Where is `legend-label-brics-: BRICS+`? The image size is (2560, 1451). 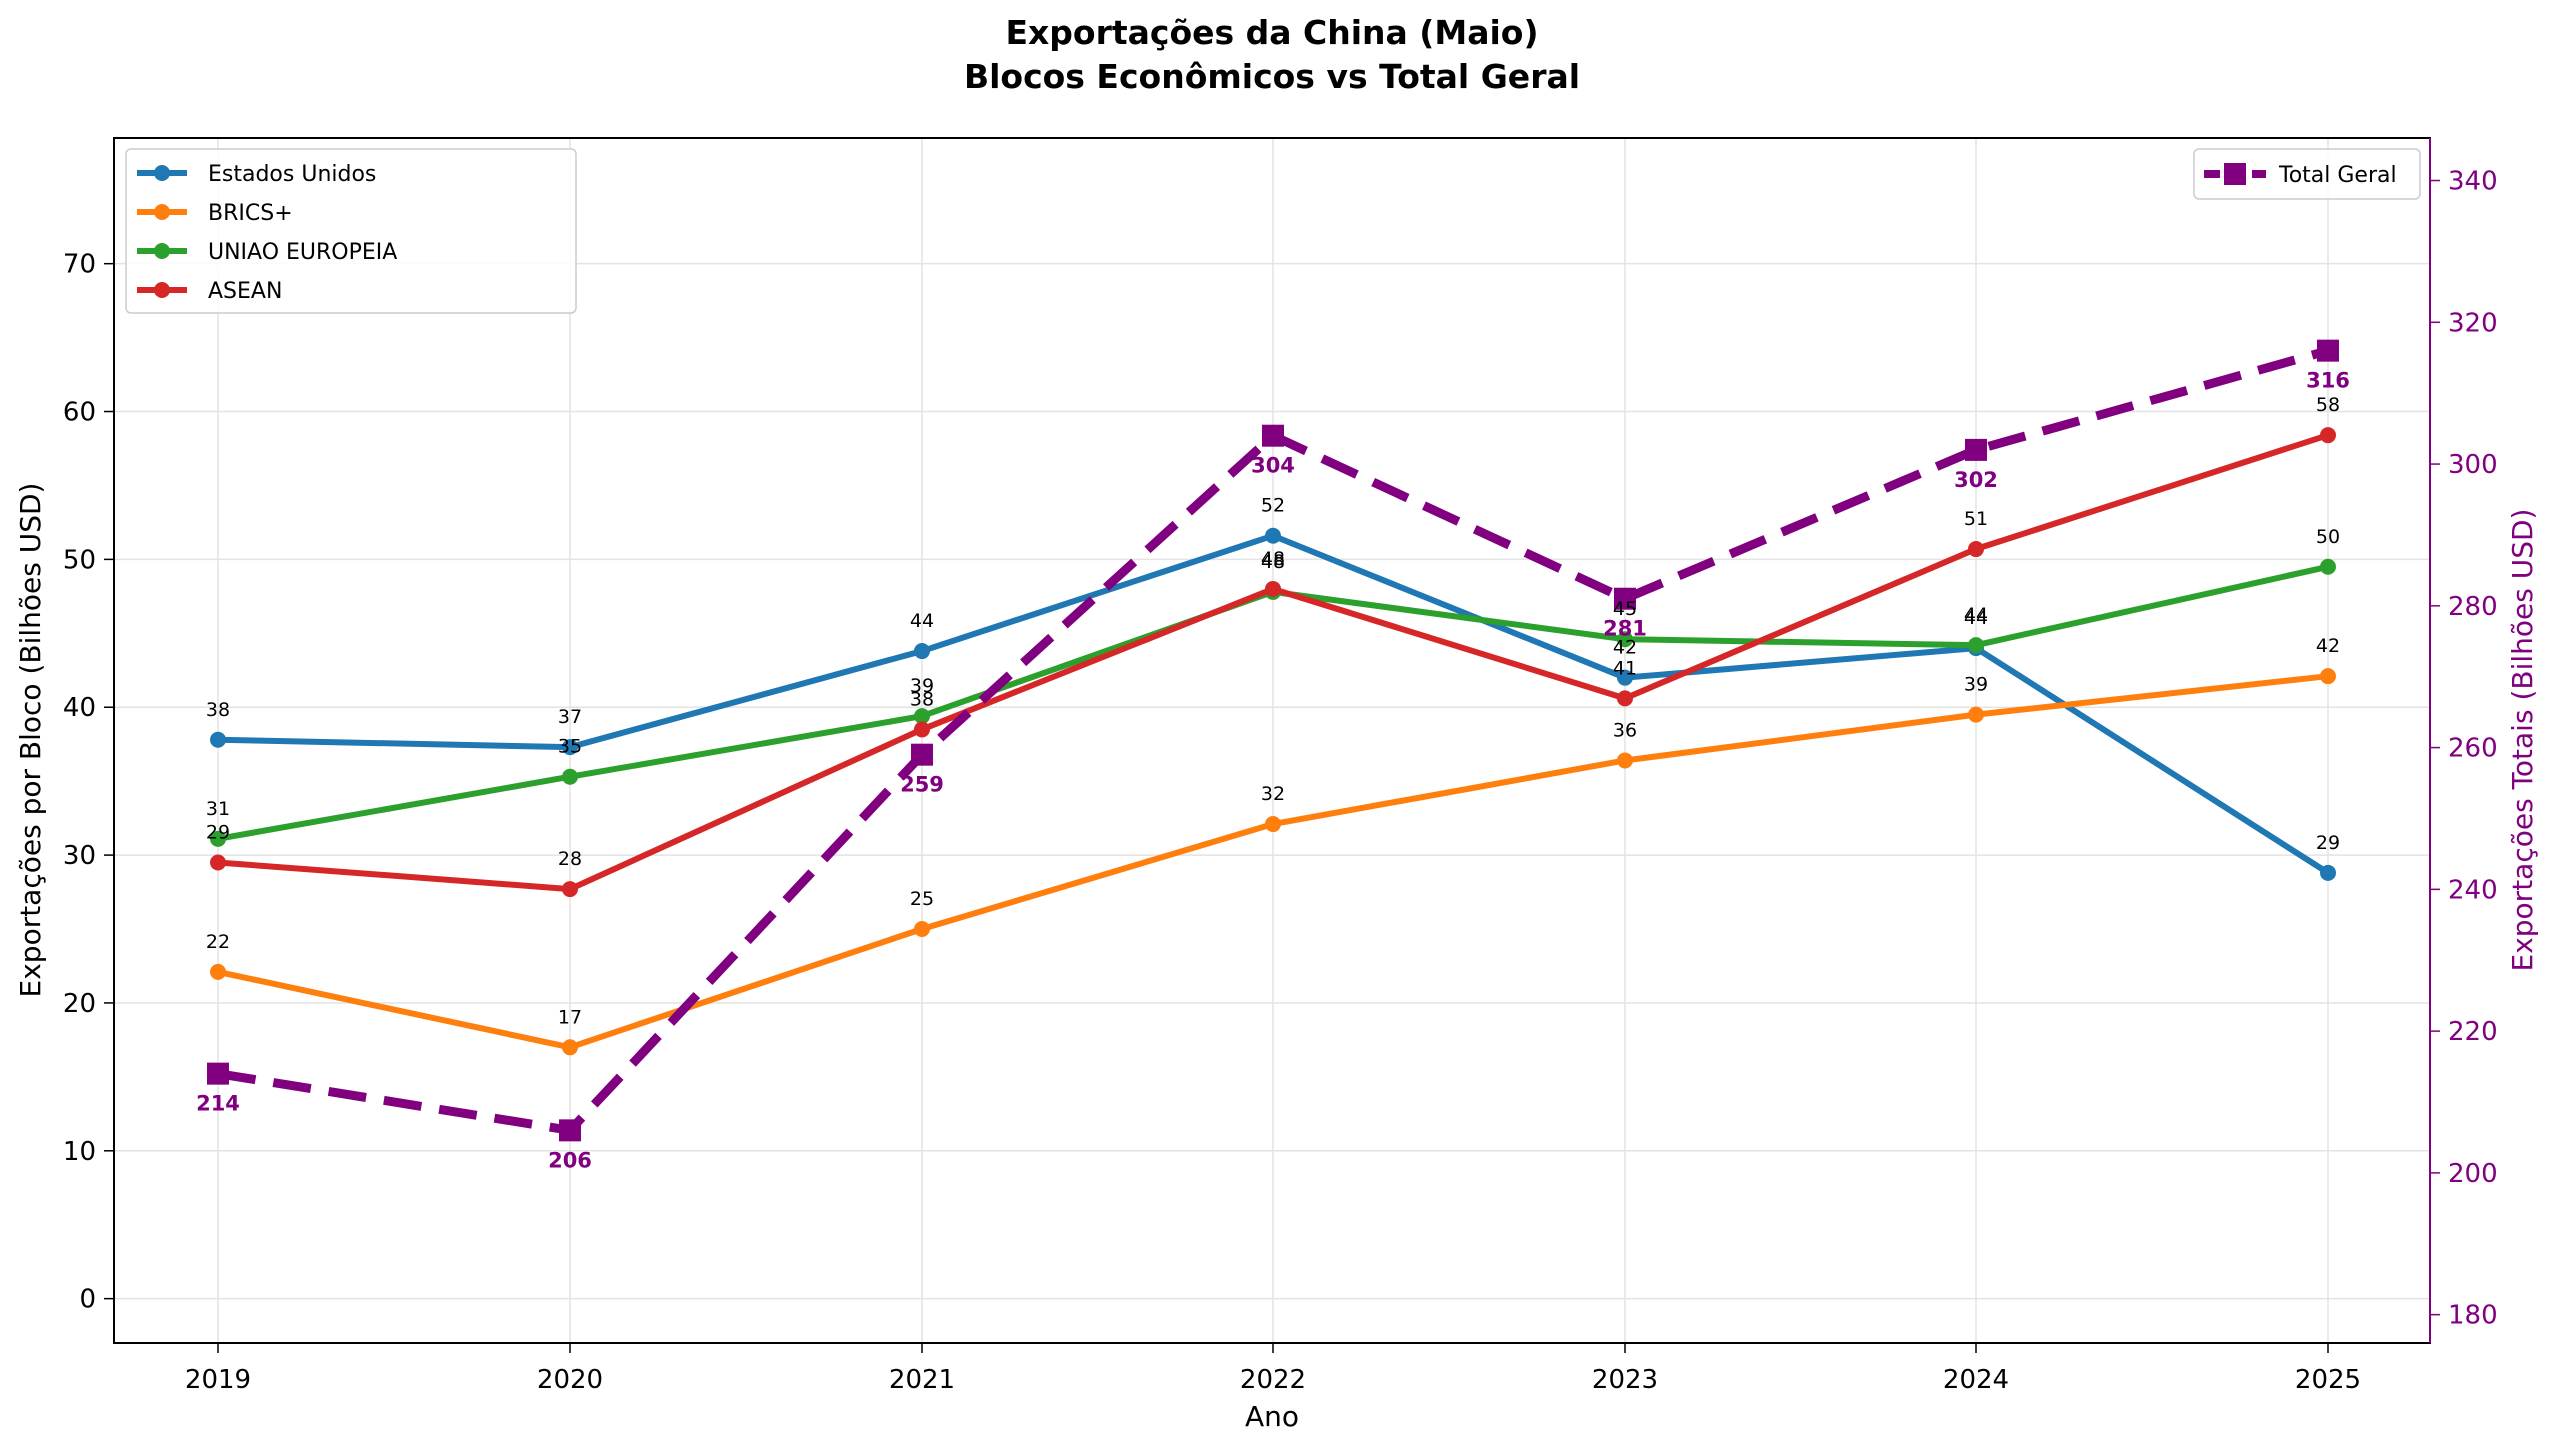
legend-label-brics-: BRICS+ is located at coordinates (250, 213).